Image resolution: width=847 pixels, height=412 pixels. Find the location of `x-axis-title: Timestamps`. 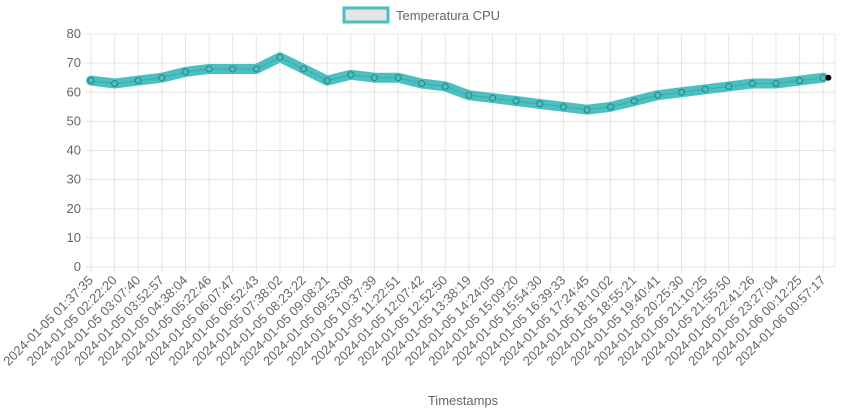

x-axis-title: Timestamps is located at coordinates (463, 400).